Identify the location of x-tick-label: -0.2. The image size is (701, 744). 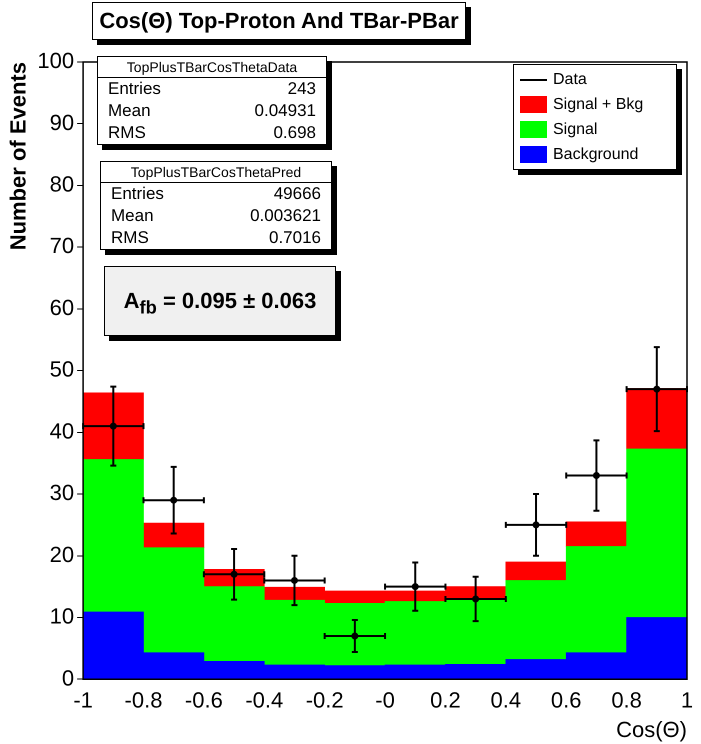
(325, 699).